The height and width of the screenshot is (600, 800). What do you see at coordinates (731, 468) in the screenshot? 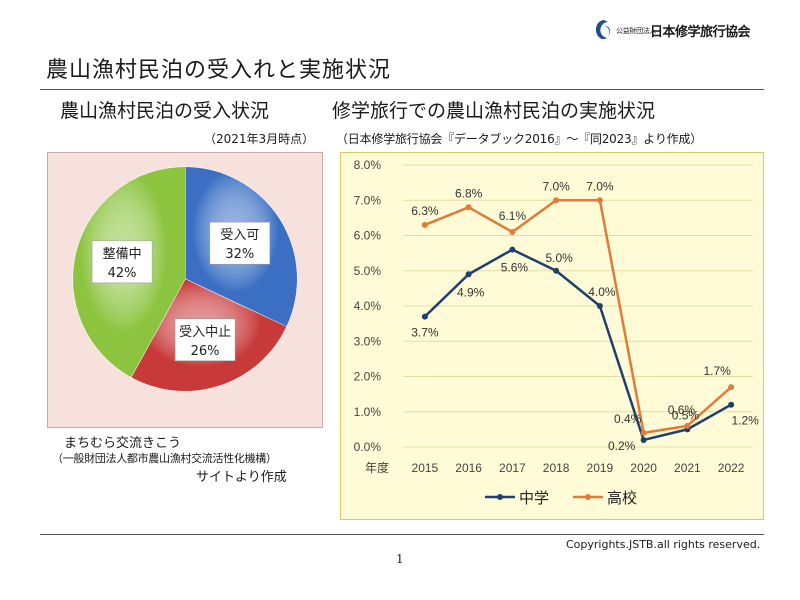
I see `x-tick-label: 2022` at bounding box center [731, 468].